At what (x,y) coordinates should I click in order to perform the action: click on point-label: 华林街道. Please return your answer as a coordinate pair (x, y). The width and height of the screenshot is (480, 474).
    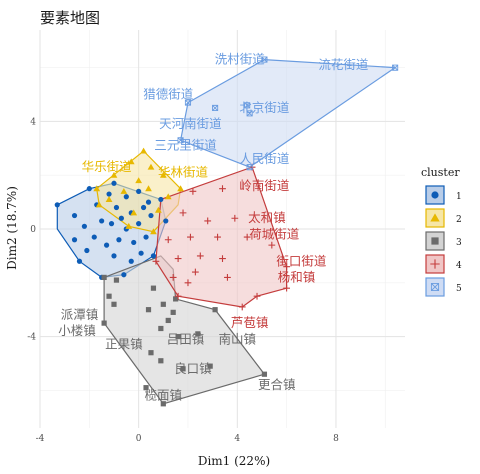
    Looking at the image, I should click on (183, 172).